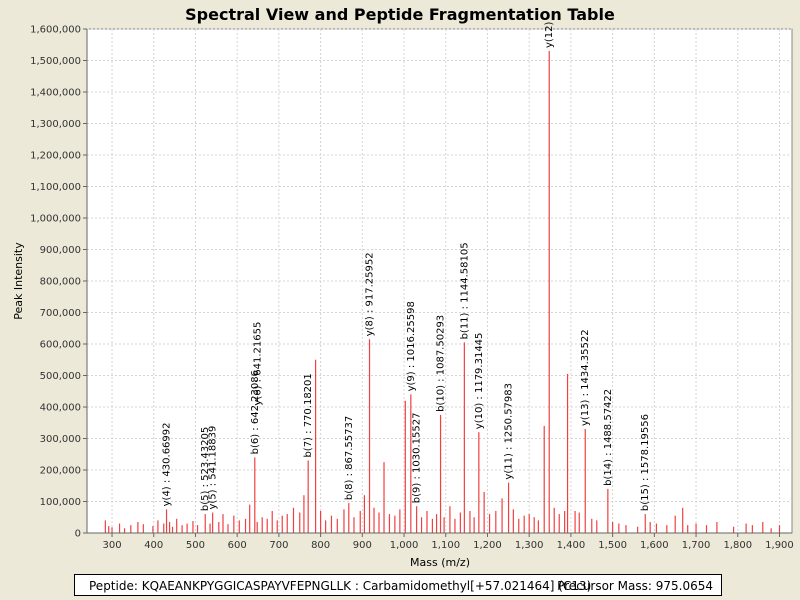 The width and height of the screenshot is (800, 600). Describe the element at coordinates (608, 437) in the screenshot. I see `peak-annotation: b(14) : 1488.57422` at that location.